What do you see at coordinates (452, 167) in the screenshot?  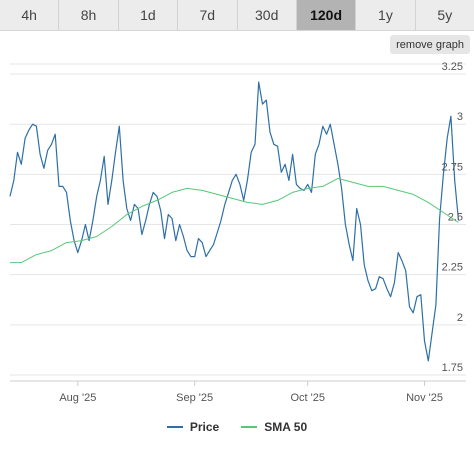 I see `y-tick-label: 2.75` at bounding box center [452, 167].